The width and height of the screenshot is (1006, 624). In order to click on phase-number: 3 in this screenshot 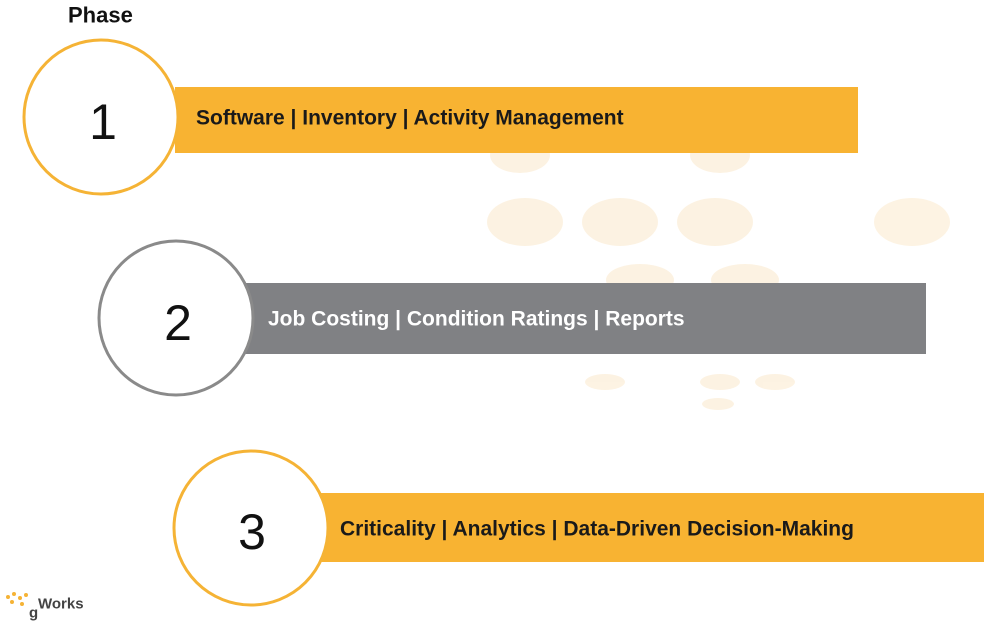, I will do `click(252, 532)`.